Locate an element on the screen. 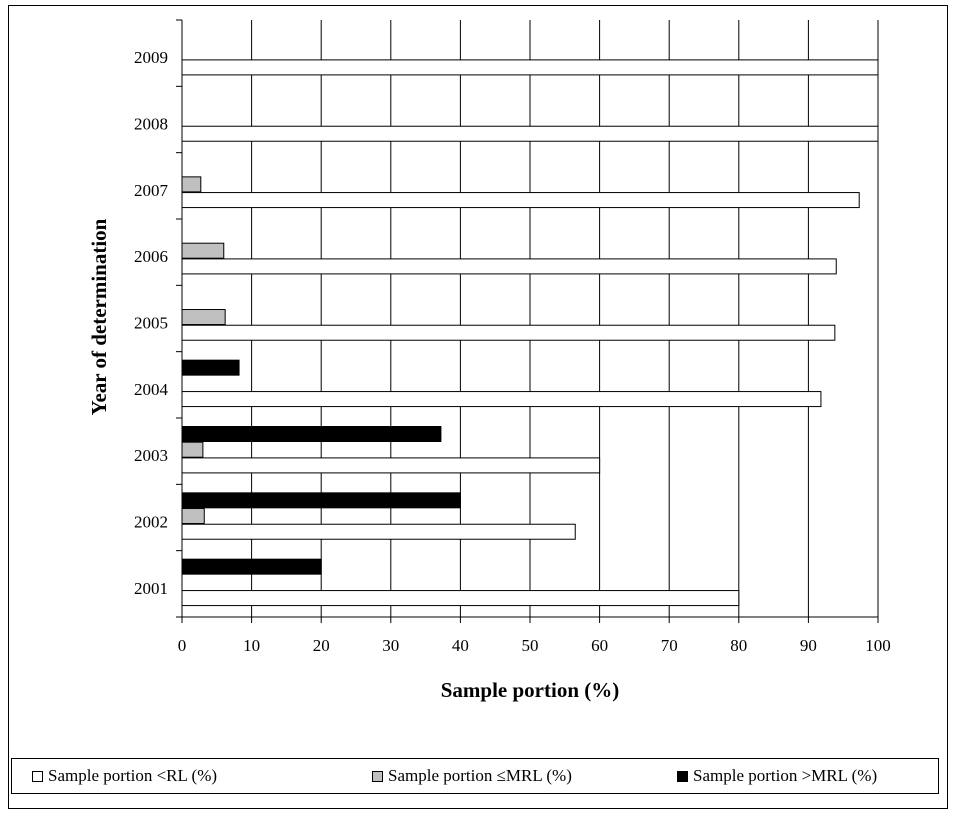 Image resolution: width=954 pixels, height=816 pixels. x-tick-label: 80 is located at coordinates (738, 645).